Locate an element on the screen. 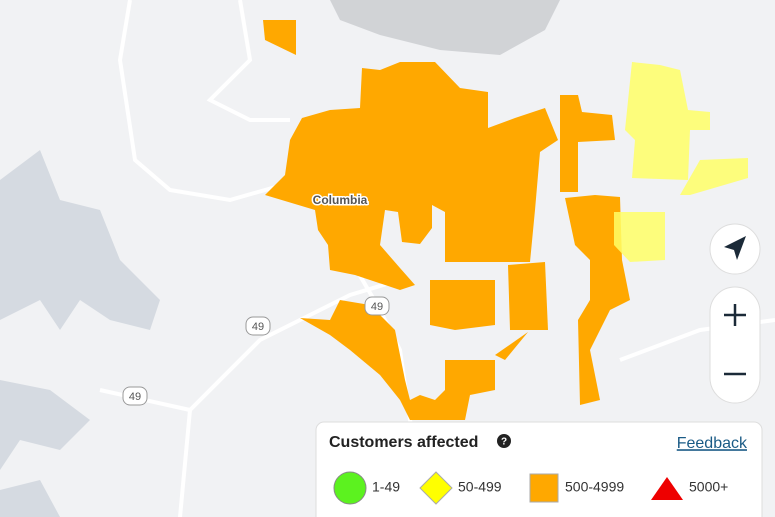 Image resolution: width=775 pixels, height=517 pixels. zoom-control is located at coordinates (735, 345).